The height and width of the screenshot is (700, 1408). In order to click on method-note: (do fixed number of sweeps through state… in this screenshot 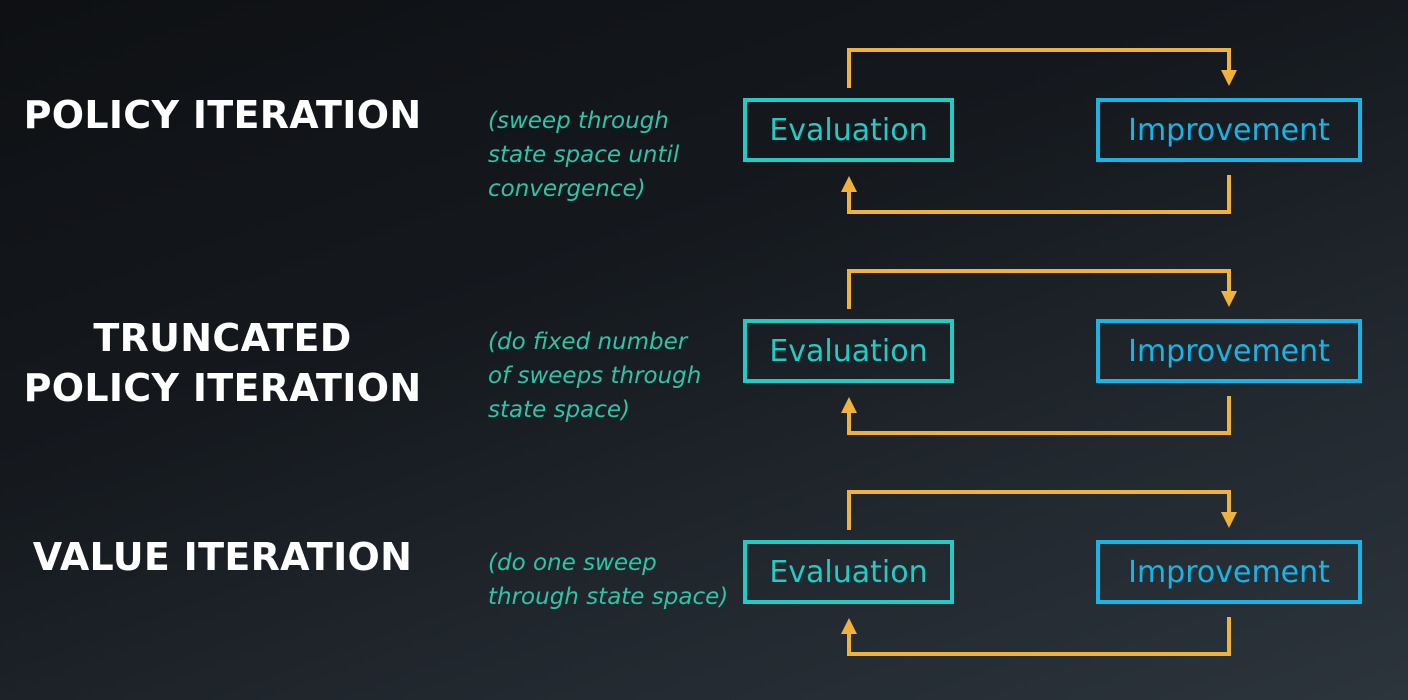, I will do `click(613, 376)`.